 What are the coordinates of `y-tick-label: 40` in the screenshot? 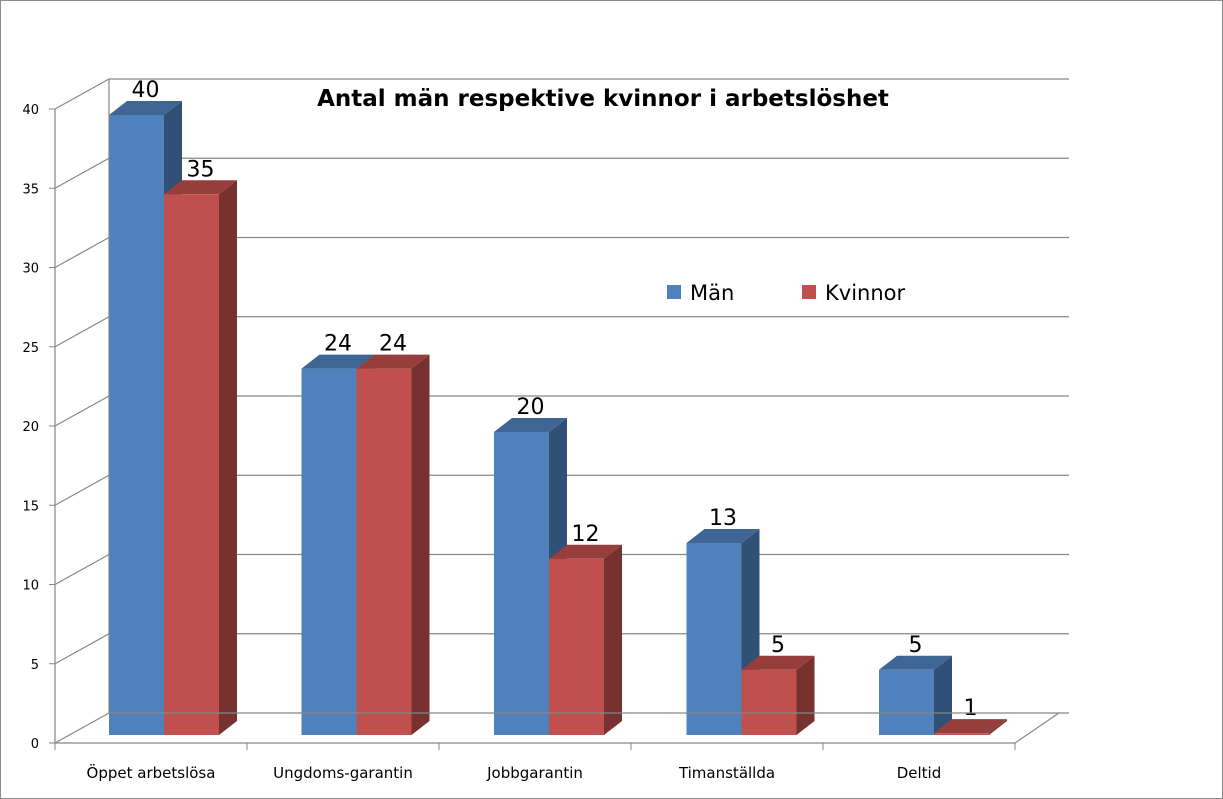 It's located at (30, 110).